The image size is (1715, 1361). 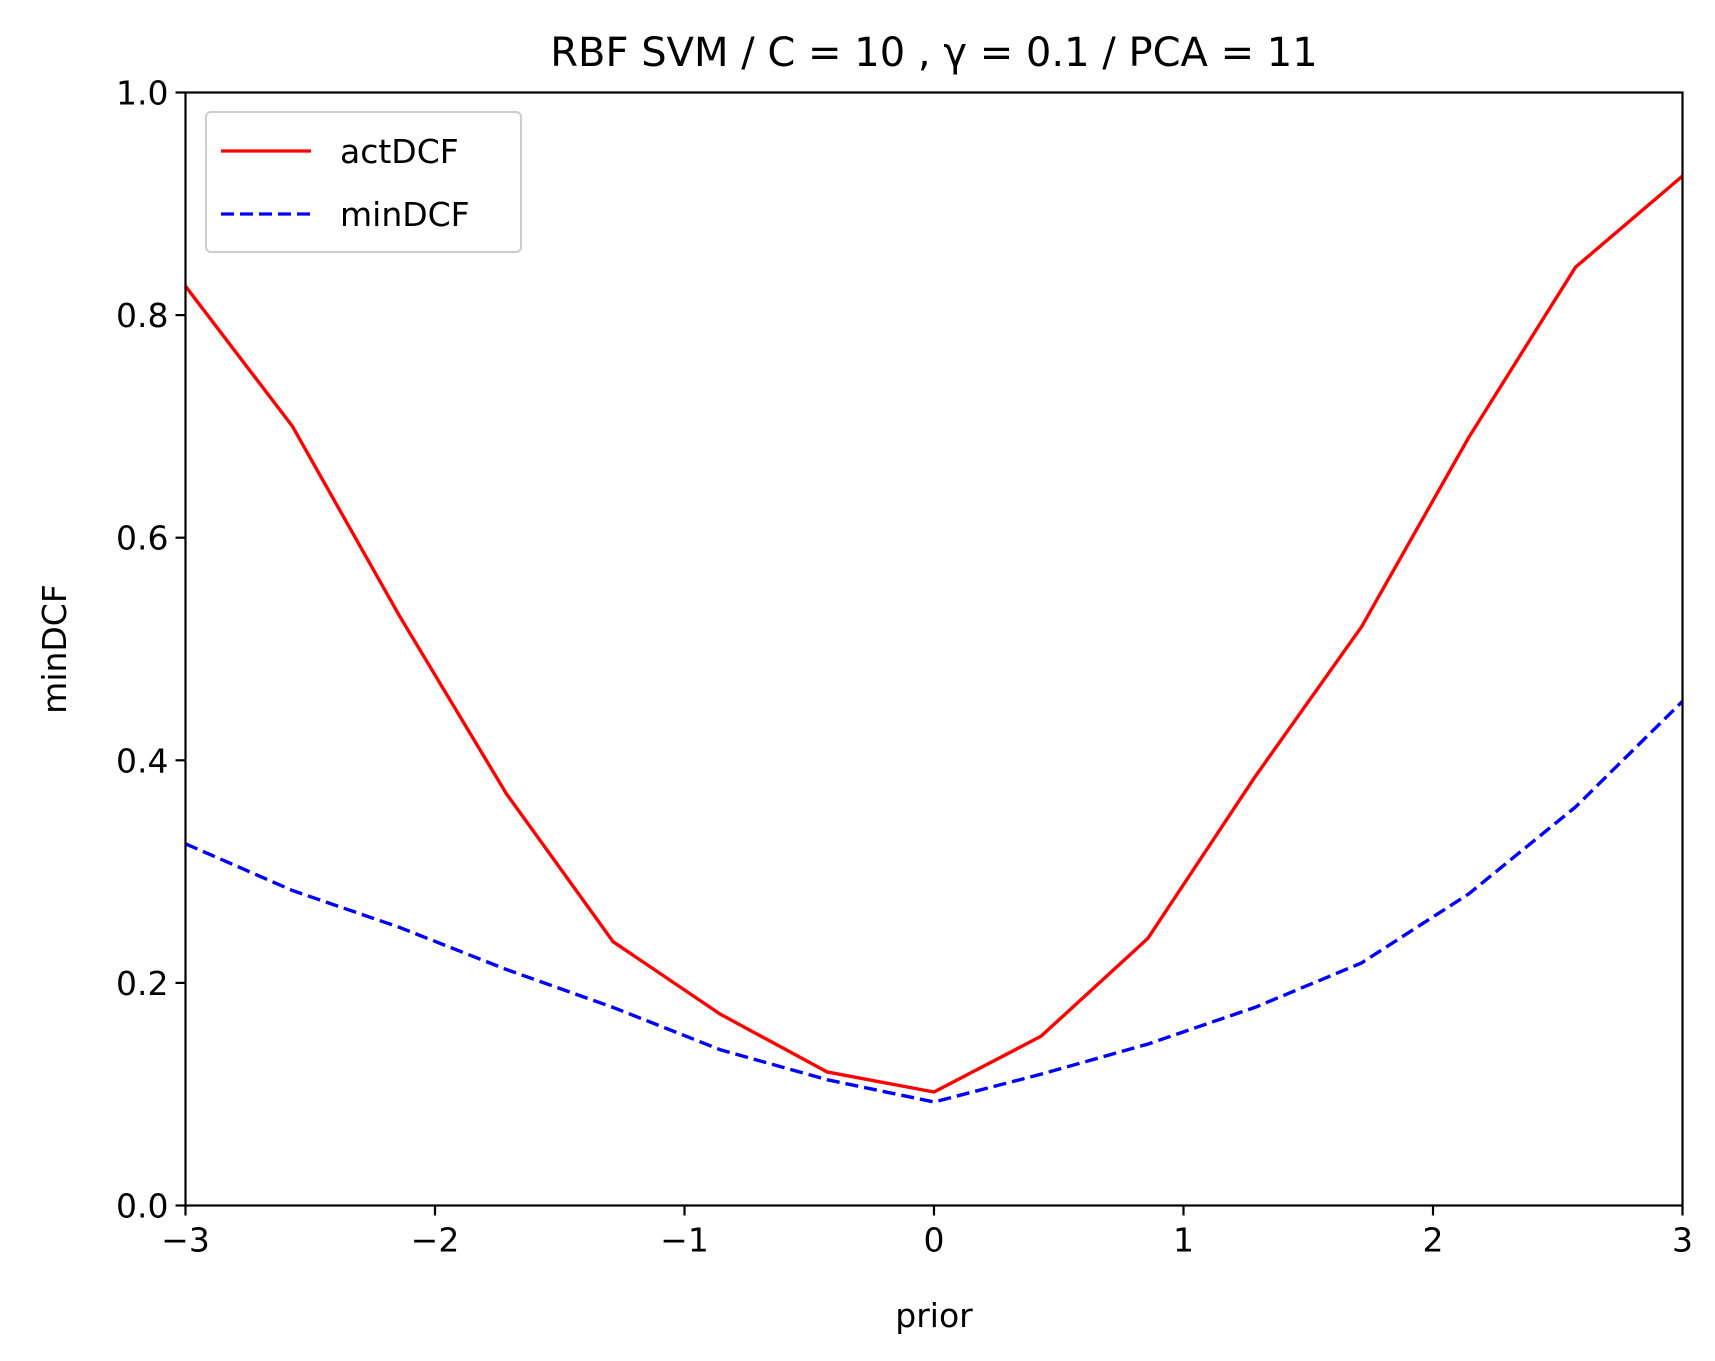 What do you see at coordinates (151, 650) in the screenshot?
I see `y-axis-ticks: 0.0 0.2 0.4 0.6 0.8 1.0` at bounding box center [151, 650].